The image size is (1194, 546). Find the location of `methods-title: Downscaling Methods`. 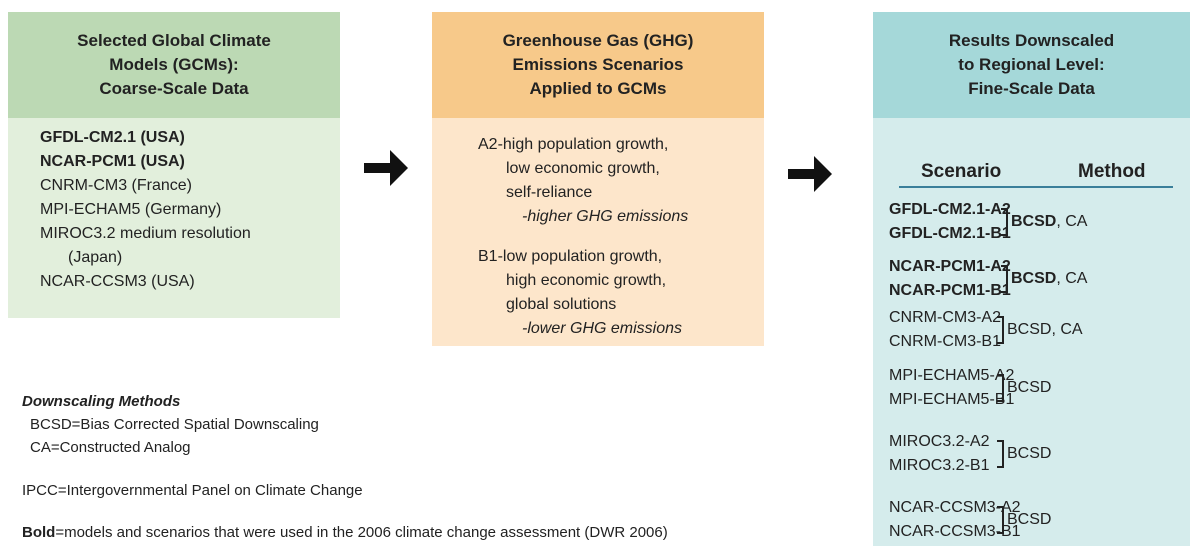

methods-title: Downscaling Methods is located at coordinates (101, 401).